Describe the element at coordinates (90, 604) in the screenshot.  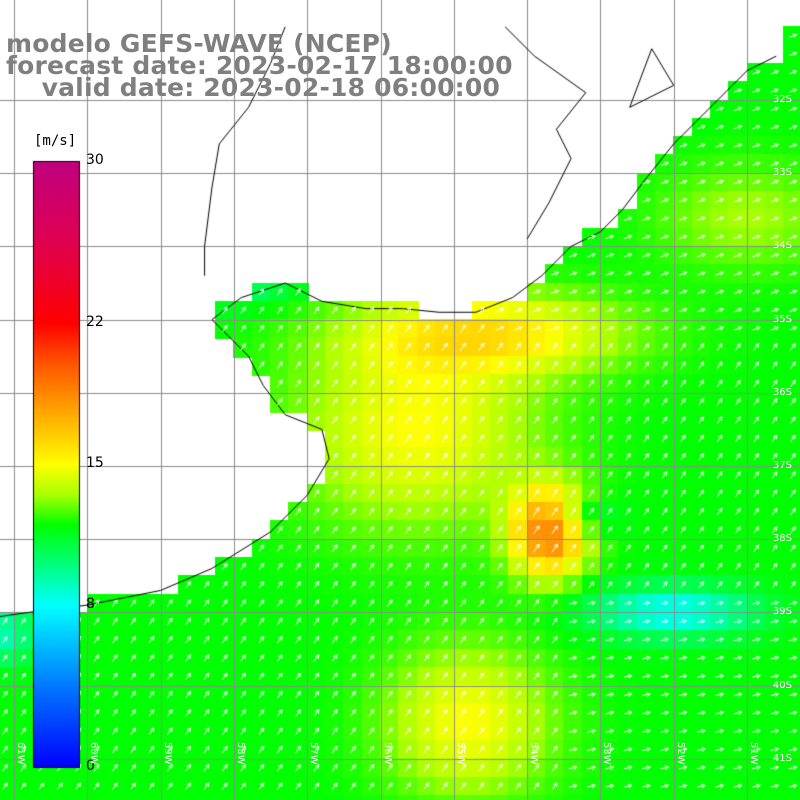
I see `colorbar-tick: 8` at that location.